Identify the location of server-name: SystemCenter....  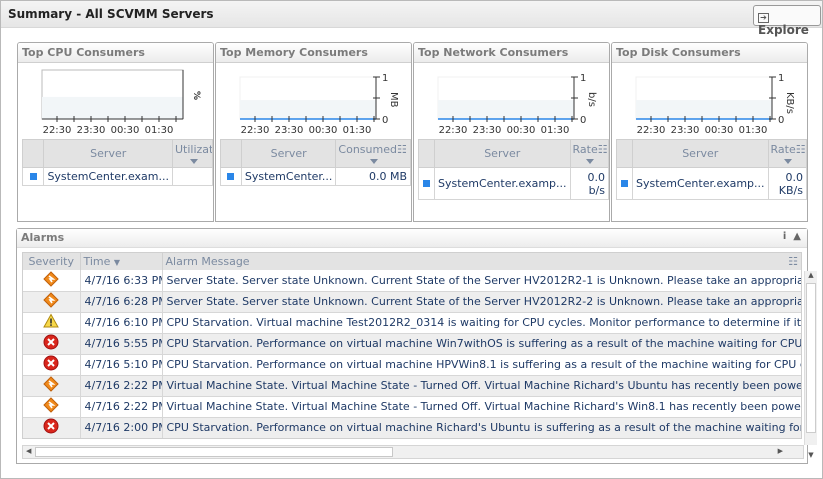
(288, 176).